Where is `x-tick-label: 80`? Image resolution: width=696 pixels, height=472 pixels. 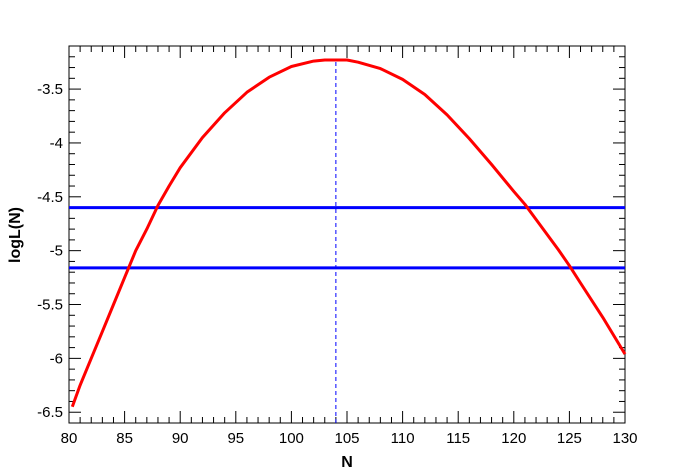
x-tick-label: 80 is located at coordinates (69, 438).